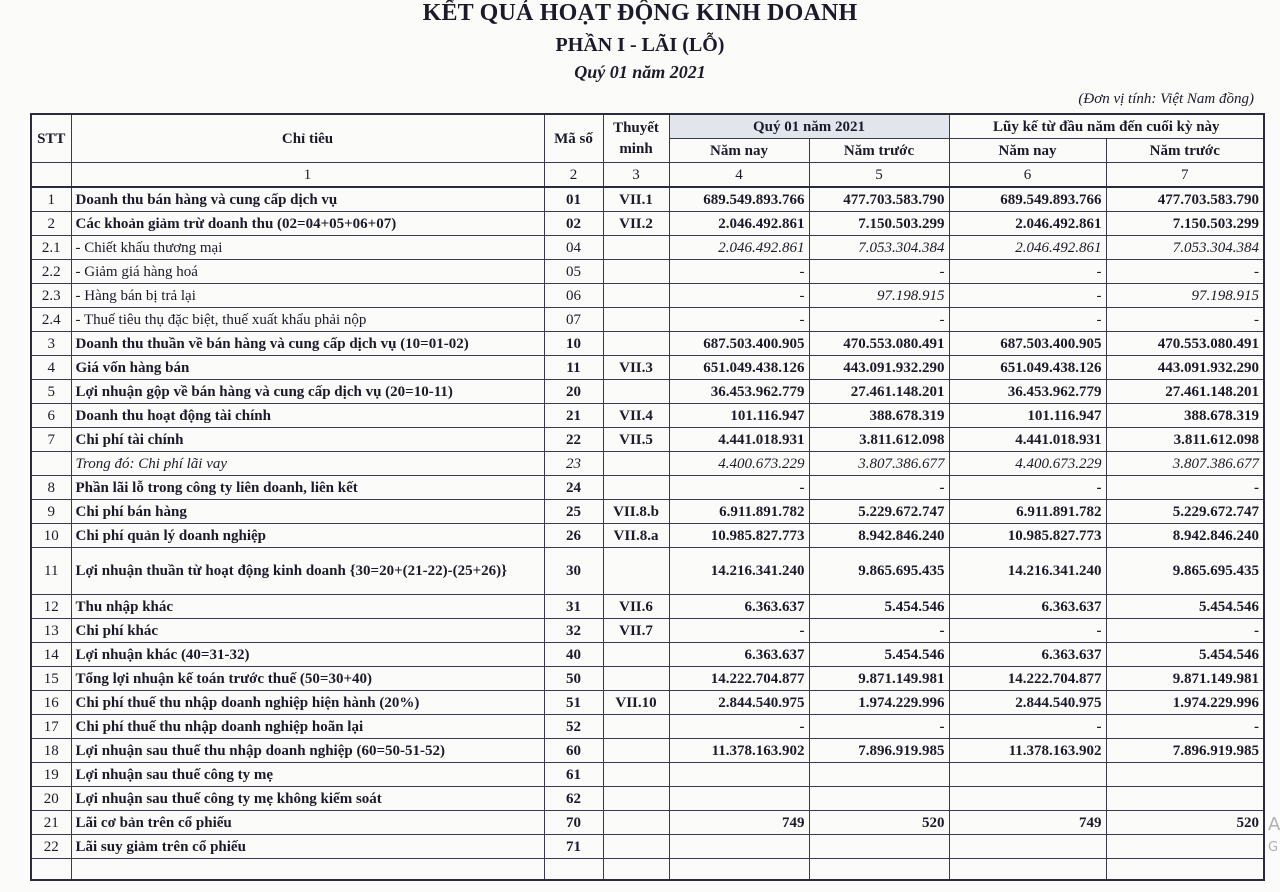 This screenshot has height=892, width=1280. What do you see at coordinates (1185, 654) in the screenshot?
I see `ytd-last-year-value: 5.454.546` at bounding box center [1185, 654].